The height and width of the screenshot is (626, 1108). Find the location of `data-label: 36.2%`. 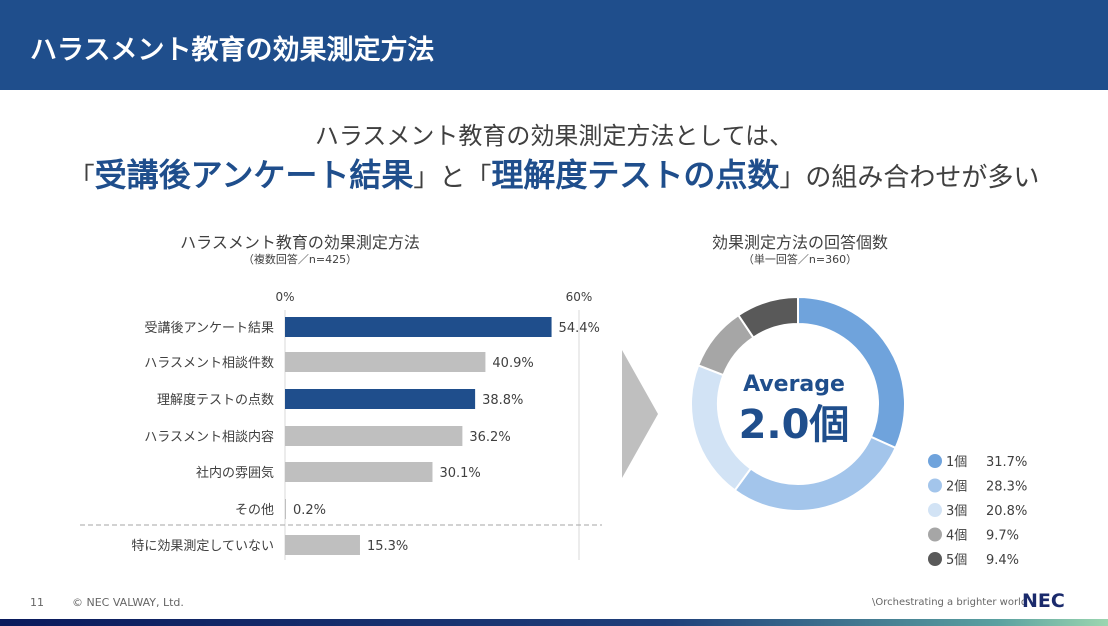

data-label: 36.2% is located at coordinates (489, 437).